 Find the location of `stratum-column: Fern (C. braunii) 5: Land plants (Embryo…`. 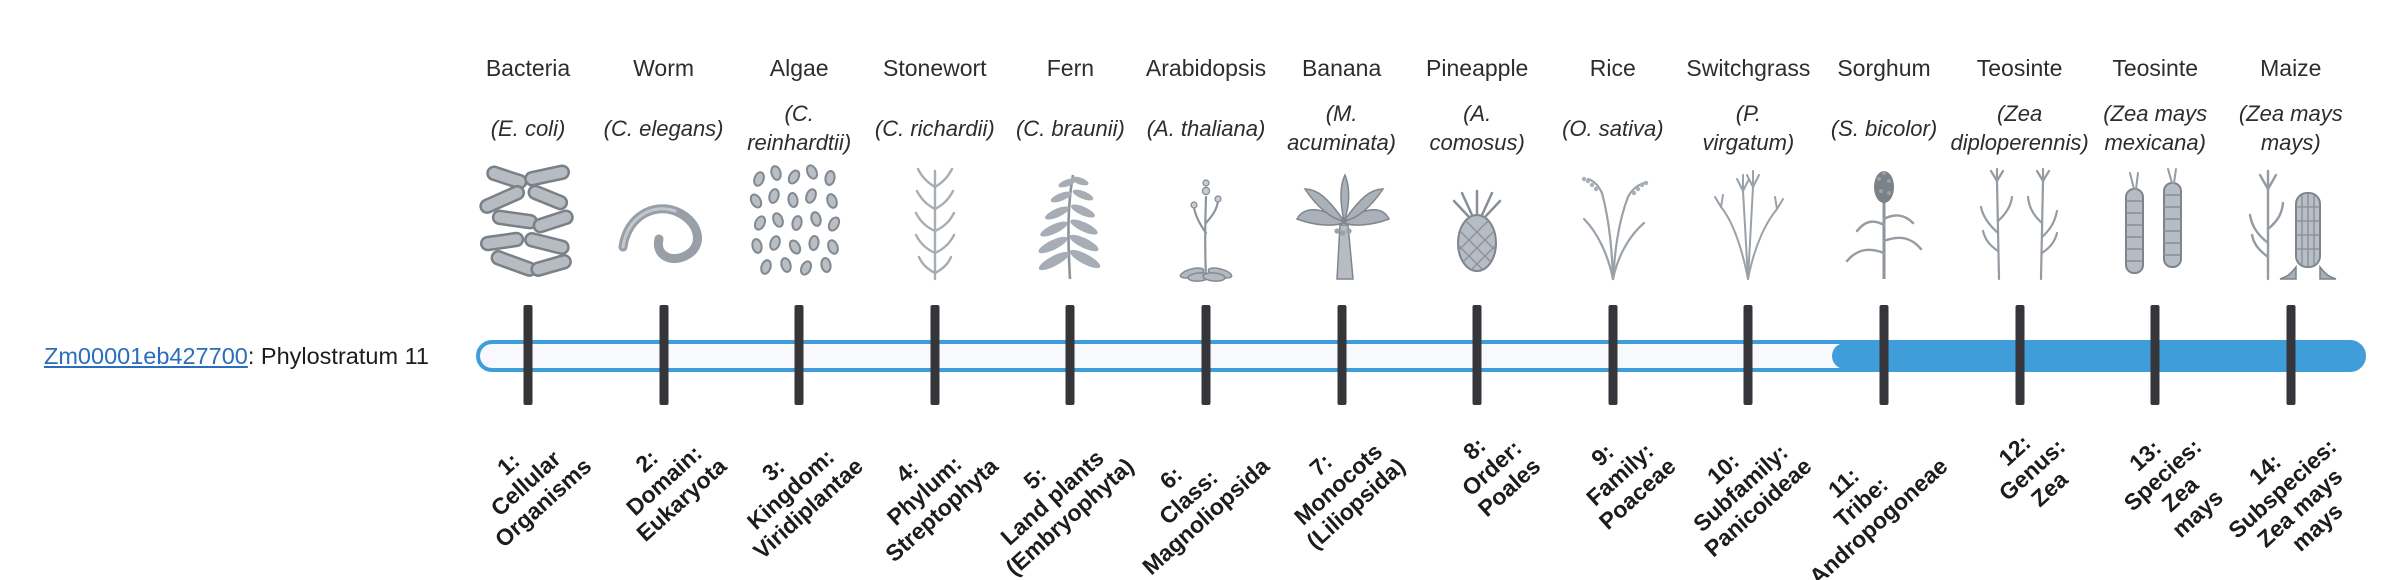

stratum-column: Fern (C. braunii) 5: Land plants (Embryo… is located at coordinates (1070, 317).